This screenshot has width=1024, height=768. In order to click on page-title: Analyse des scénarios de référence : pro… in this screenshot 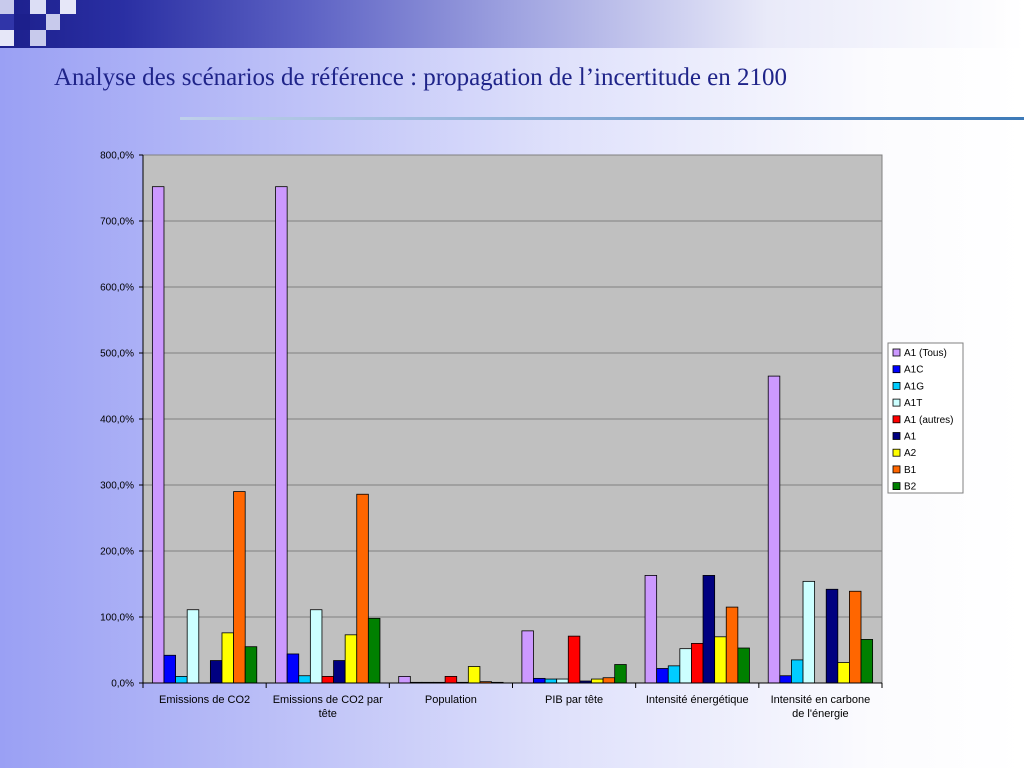, I will do `click(421, 77)`.